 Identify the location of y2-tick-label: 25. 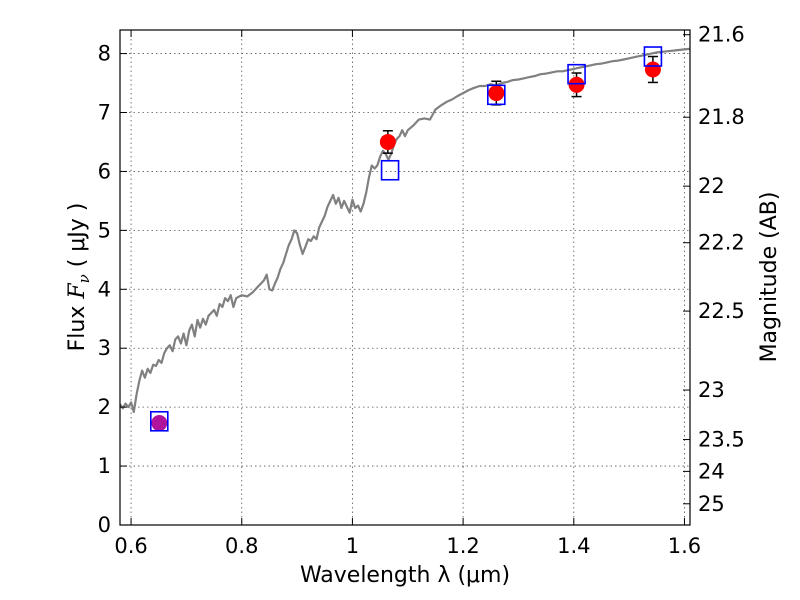
(711, 504).